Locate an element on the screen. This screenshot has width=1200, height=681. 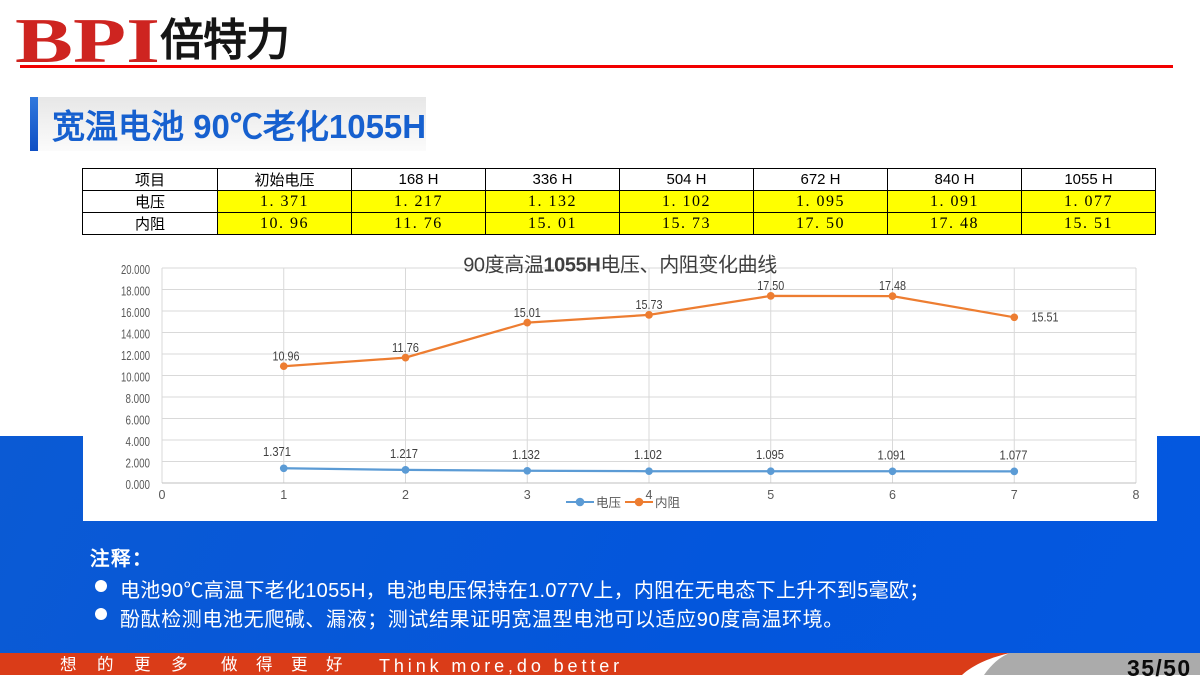
svg-text: 1.371 is located at coordinates (277, 451).